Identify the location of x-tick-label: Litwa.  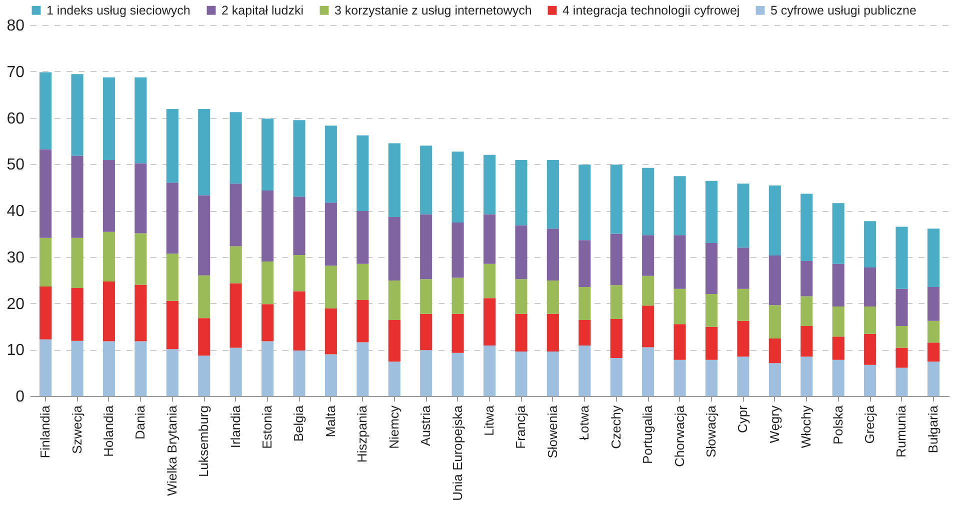
(489, 420).